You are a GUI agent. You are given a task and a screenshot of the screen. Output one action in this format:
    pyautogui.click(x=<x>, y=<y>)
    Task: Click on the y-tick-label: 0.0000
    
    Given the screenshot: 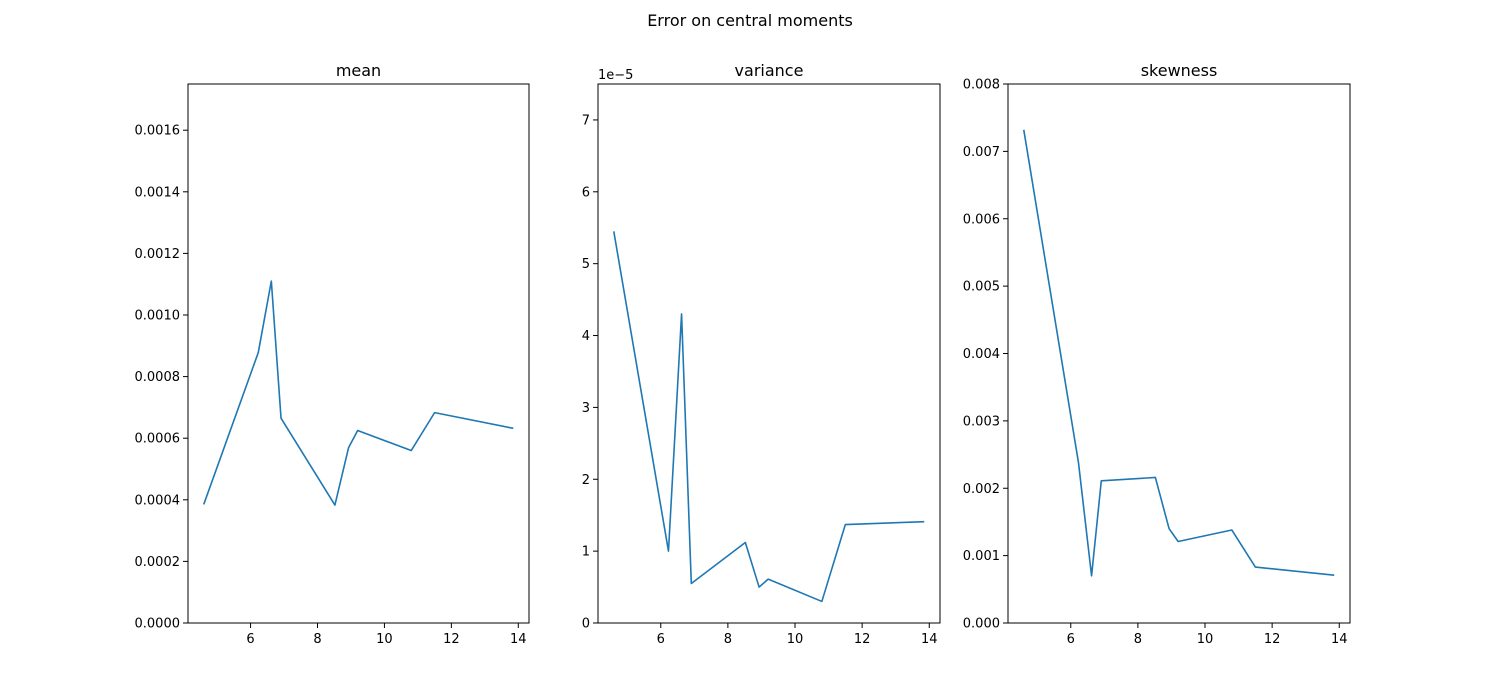 What is the action you would take?
    pyautogui.click(x=158, y=624)
    